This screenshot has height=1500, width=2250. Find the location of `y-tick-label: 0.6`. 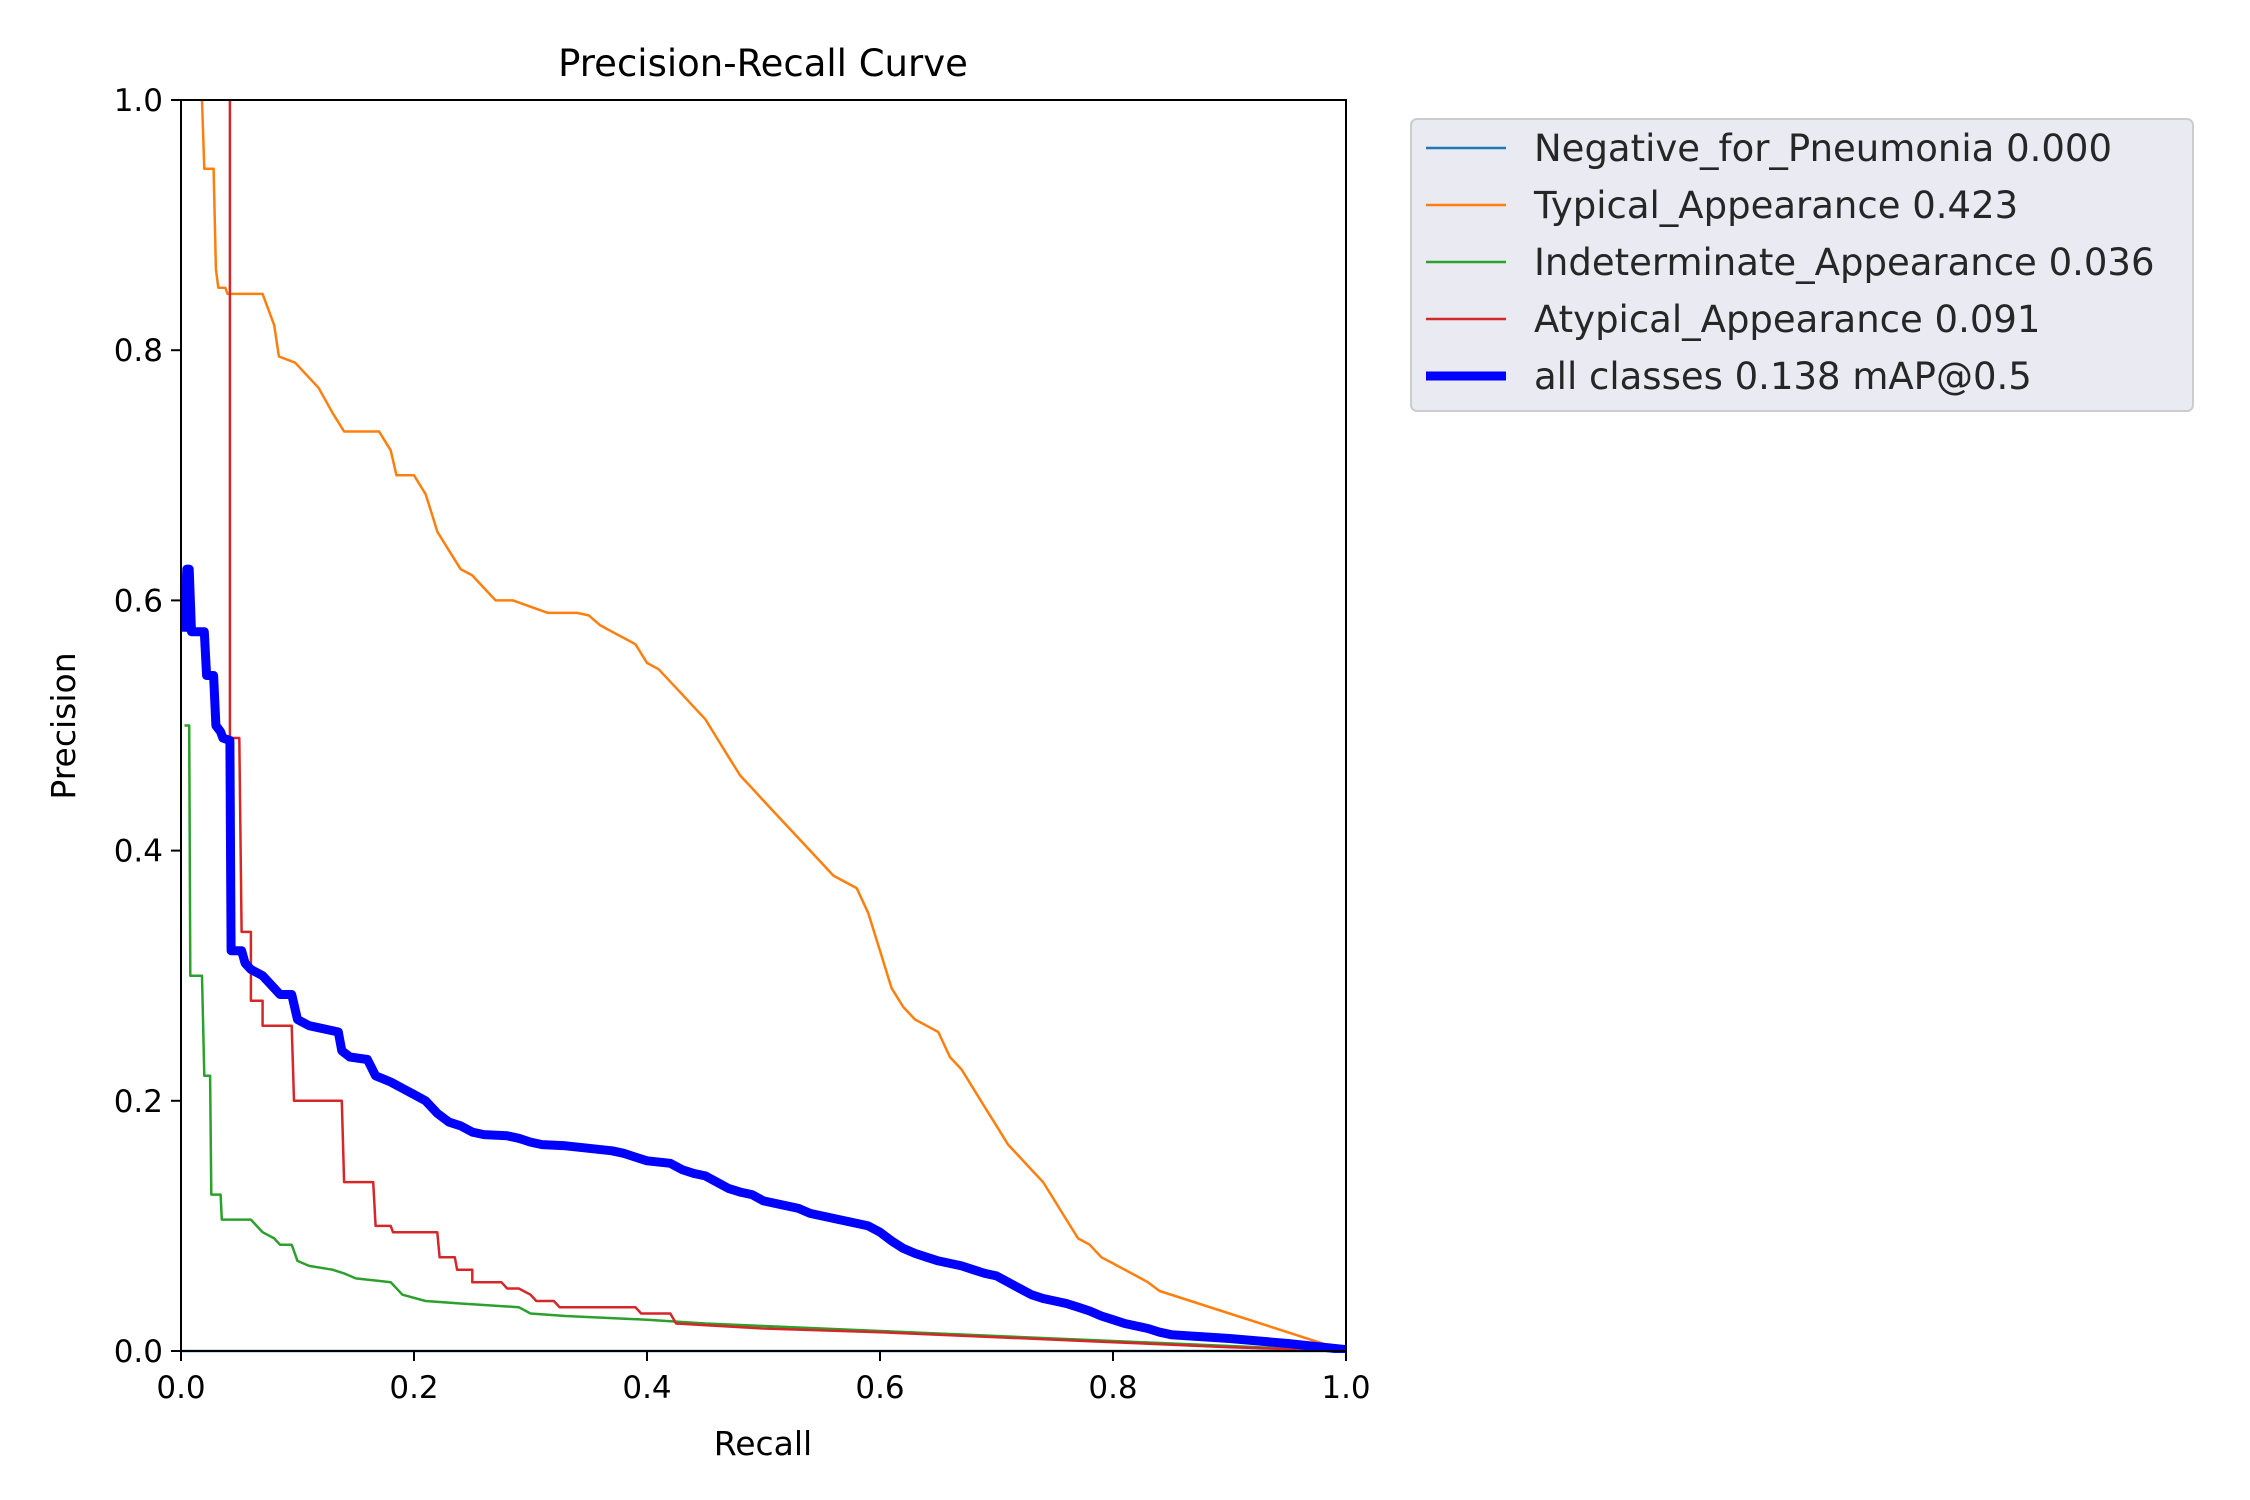

y-tick-label: 0.6 is located at coordinates (138, 601).